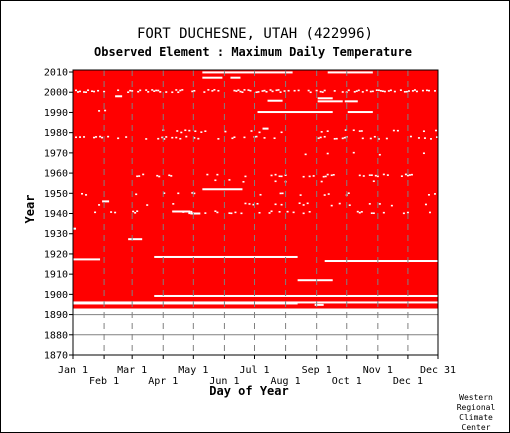  I want to click on credit-block: Western Regional Climate Center, so click(476, 412).